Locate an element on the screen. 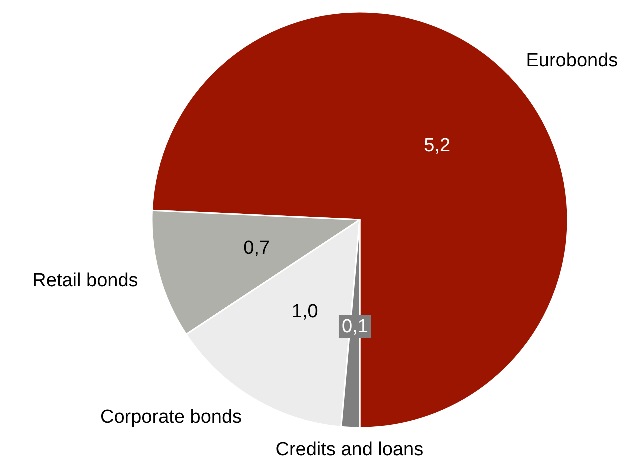 The width and height of the screenshot is (637, 464). data-label: 0,7 is located at coordinates (257, 248).